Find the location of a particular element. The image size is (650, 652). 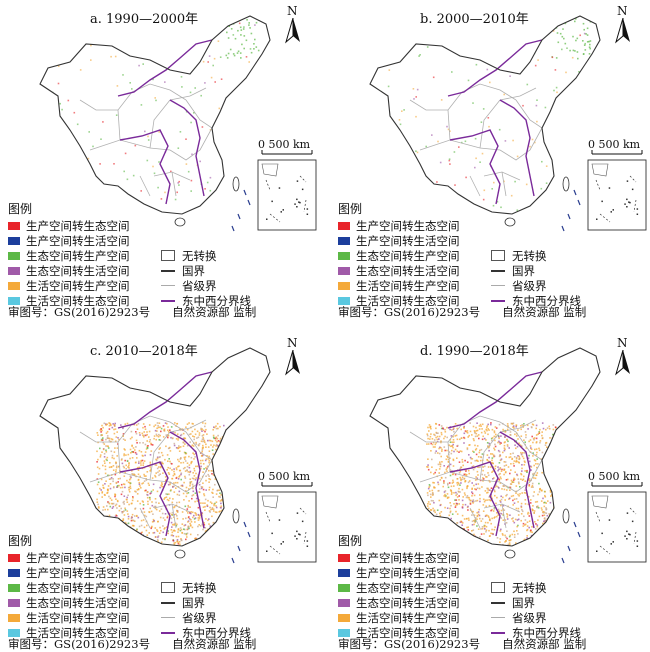

legend-item: 生产空间转生态空间 is located at coordinates (69, 557).